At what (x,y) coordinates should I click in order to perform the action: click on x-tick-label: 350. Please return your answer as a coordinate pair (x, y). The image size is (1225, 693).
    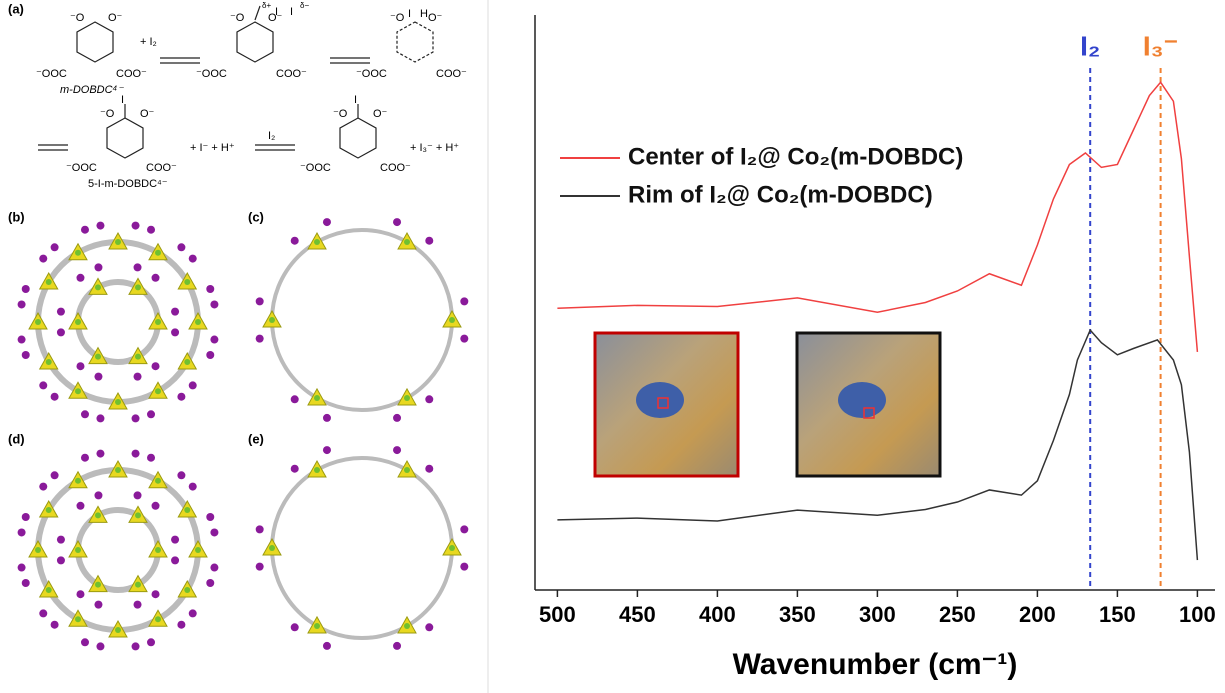
    Looking at the image, I should click on (797, 614).